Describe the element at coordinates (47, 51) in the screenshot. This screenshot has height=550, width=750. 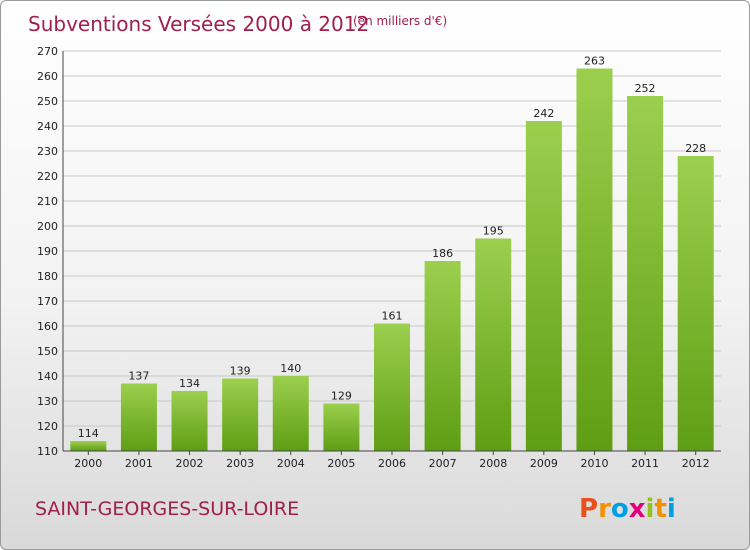
I see `y-tick-label: 270` at that location.